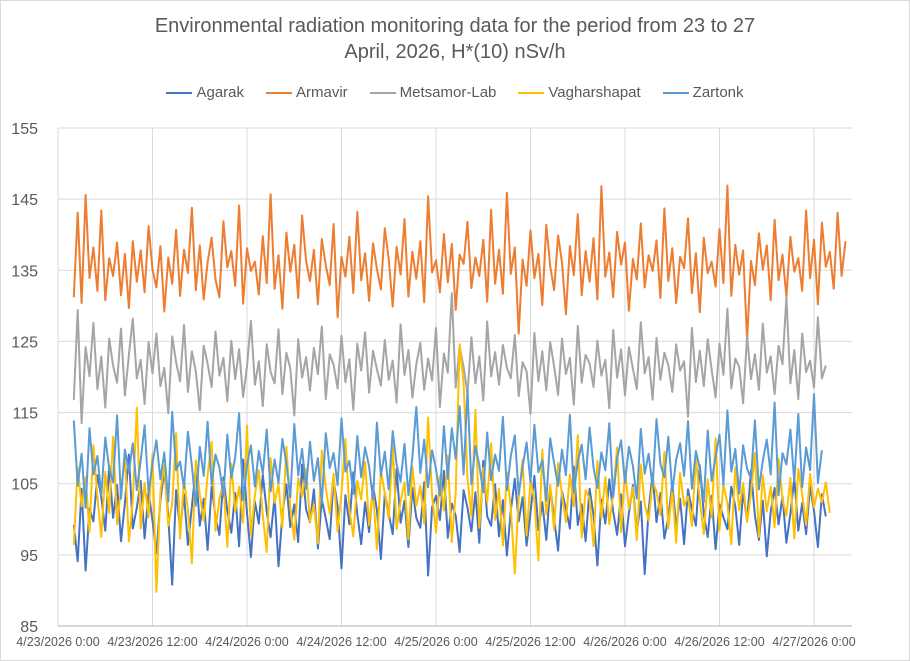 This screenshot has width=910, height=661. I want to click on y-tick-label: 135, so click(24, 271).